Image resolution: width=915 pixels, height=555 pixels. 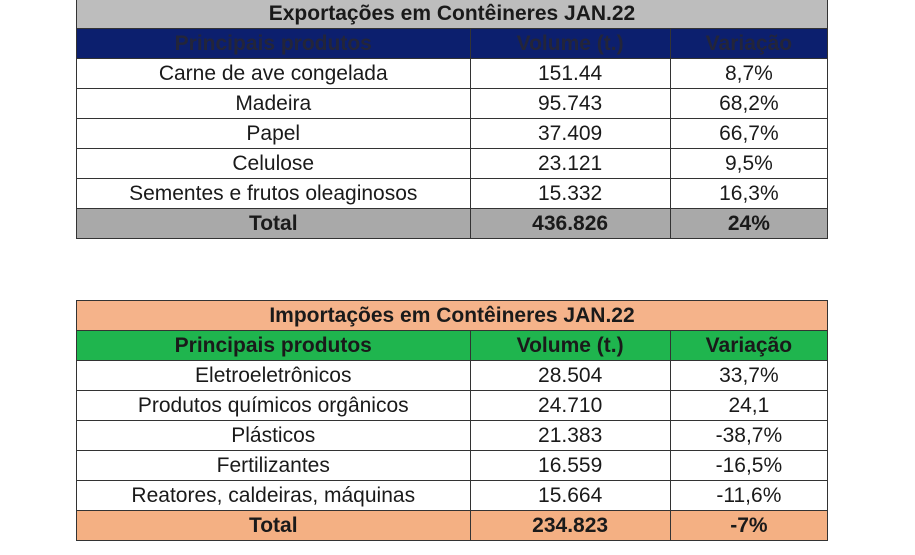 I want to click on exports-total-row: Total 436.826 24%, so click(x=452, y=223).